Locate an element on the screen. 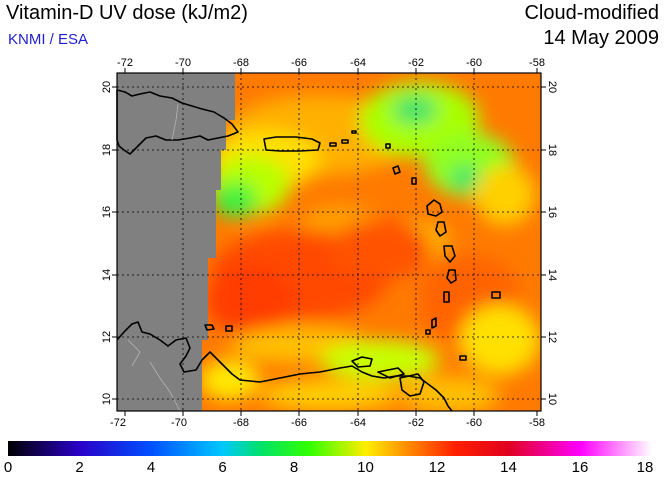 The height and width of the screenshot is (480, 665). colombia-venezuela-border is located at coordinates (165, 386).